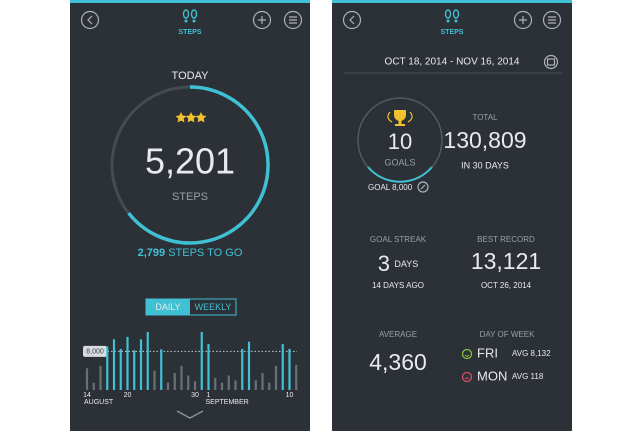 The height and width of the screenshot is (436, 640). Describe the element at coordinates (87, 395) in the screenshot. I see `day-label: 14` at that location.